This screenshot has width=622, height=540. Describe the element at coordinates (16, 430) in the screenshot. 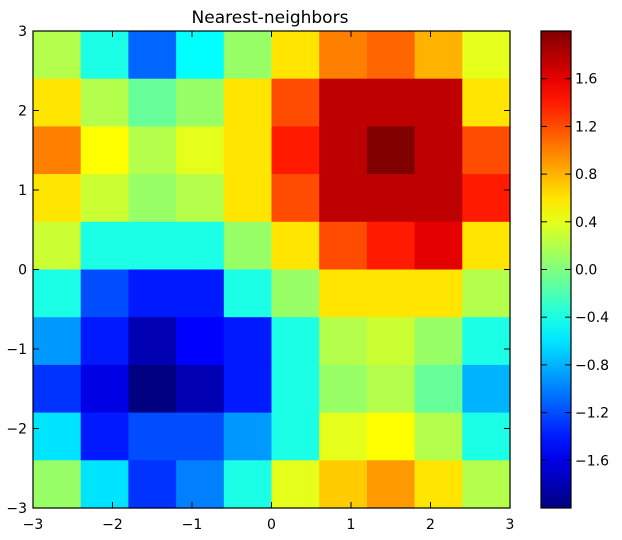

I see `y-tick-label: −2` at that location.